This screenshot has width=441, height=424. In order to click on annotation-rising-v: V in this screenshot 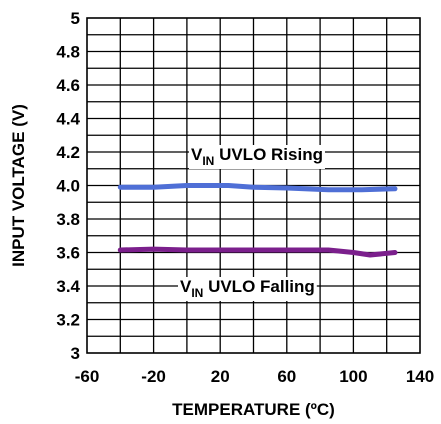, I will do `click(197, 154)`.